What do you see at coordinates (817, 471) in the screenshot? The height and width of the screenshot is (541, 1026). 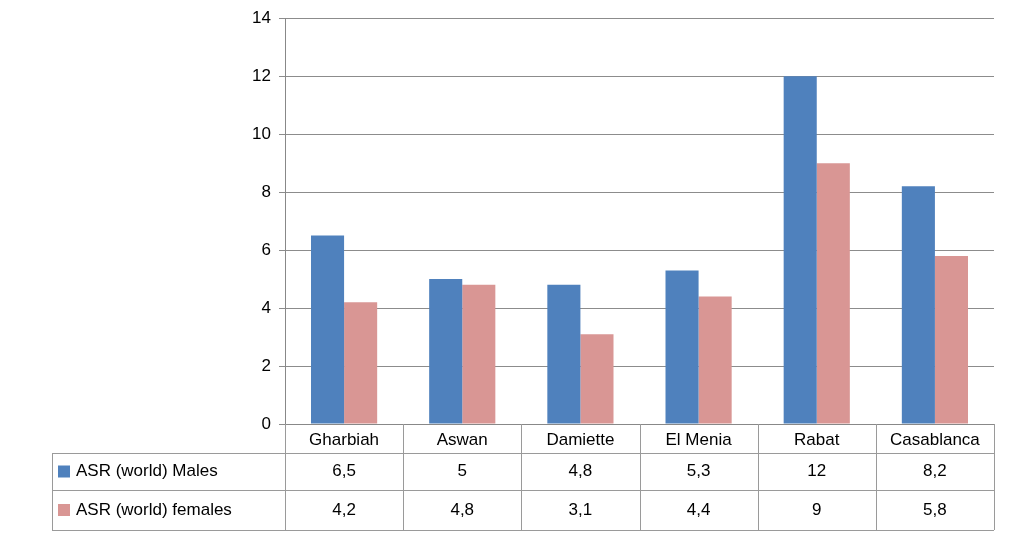 I see `data-label: 12` at bounding box center [817, 471].